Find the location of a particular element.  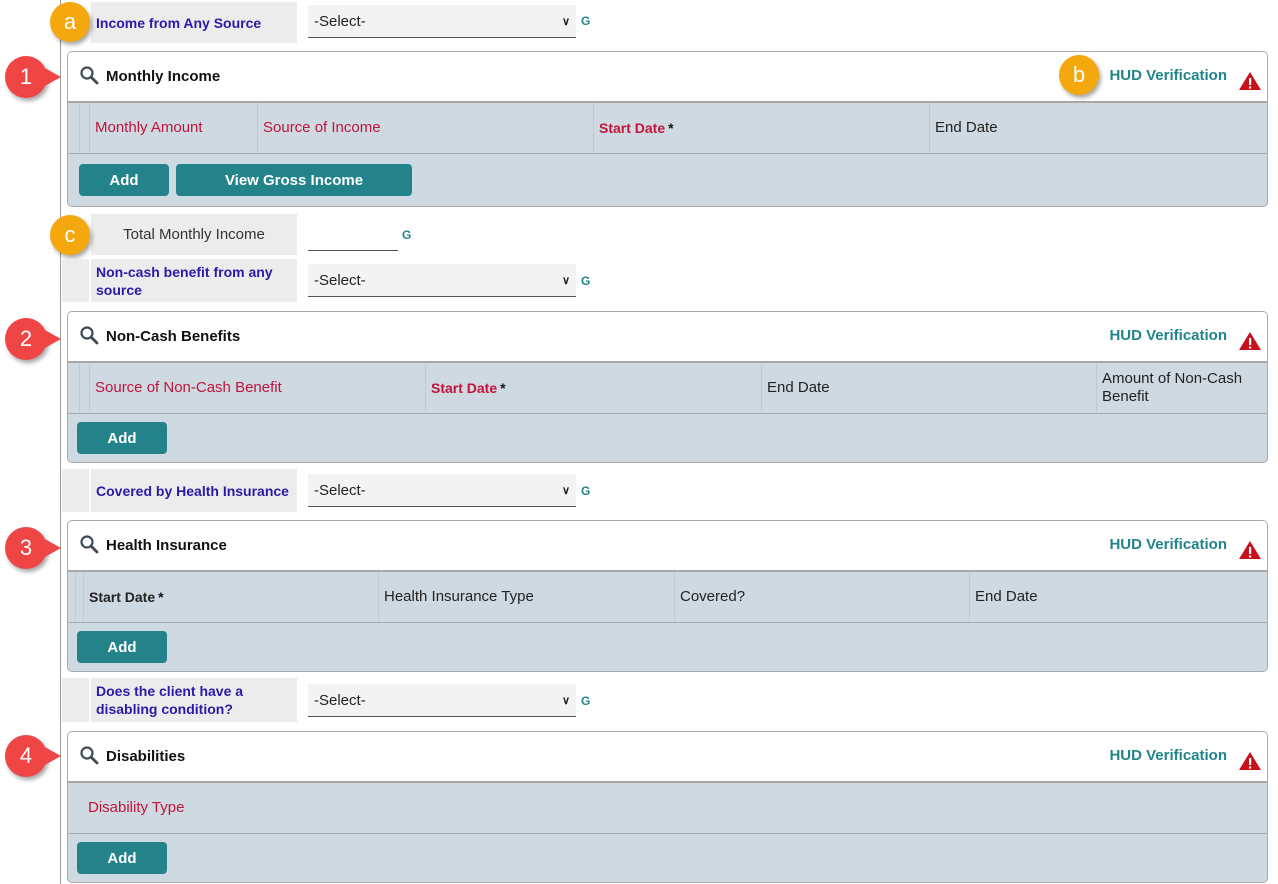

callout-1: 1 is located at coordinates (33, 77).